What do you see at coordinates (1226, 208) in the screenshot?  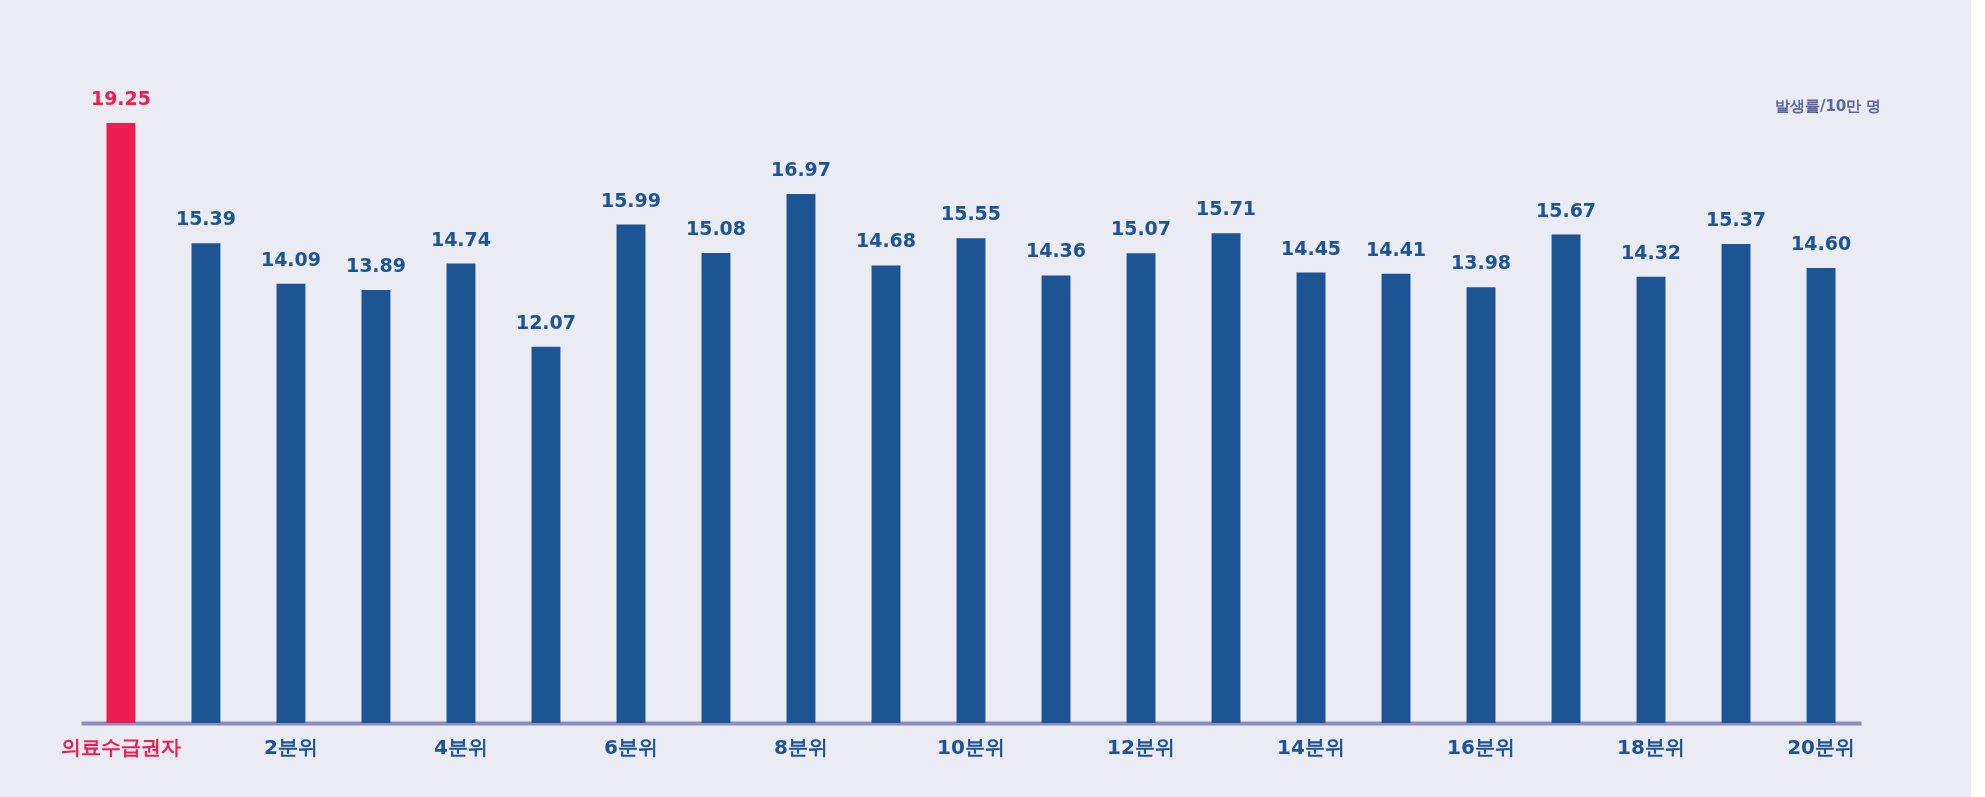 I see `data-label: 15.71` at bounding box center [1226, 208].